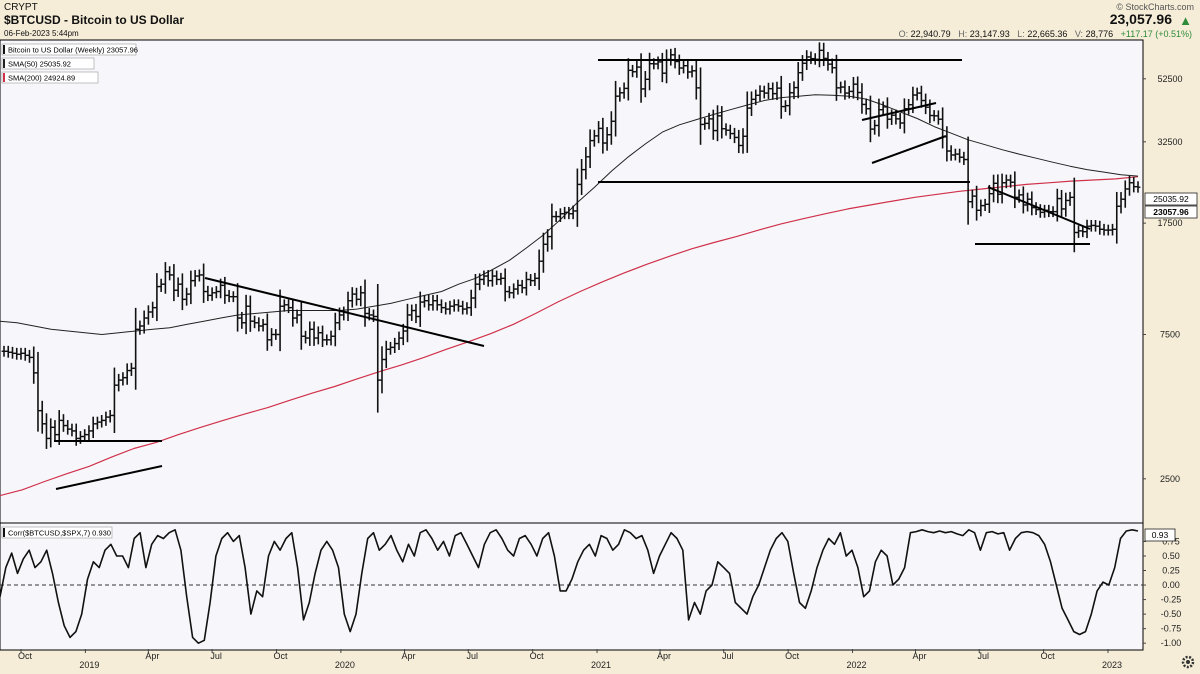 The height and width of the screenshot is (674, 1200). Describe the element at coordinates (1156, 34) in the screenshot. I see `change-value: +117.17 (+0.51%)` at that location.